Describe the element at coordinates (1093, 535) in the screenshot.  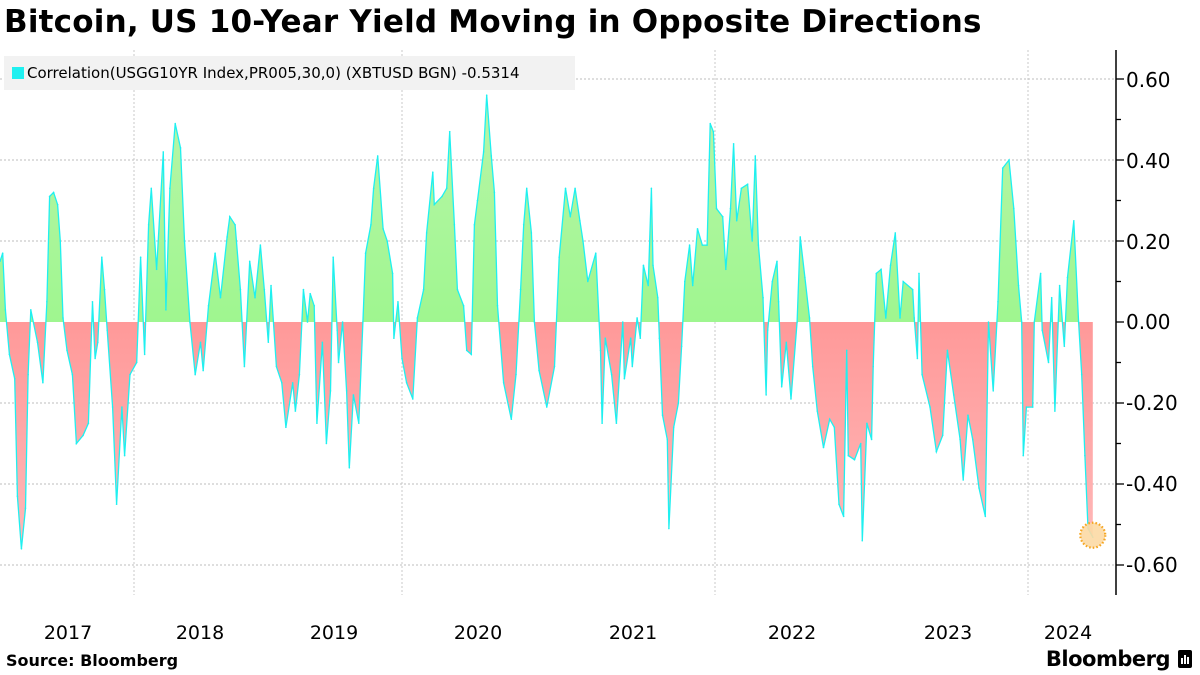
I see `last-value-highlight` at that location.